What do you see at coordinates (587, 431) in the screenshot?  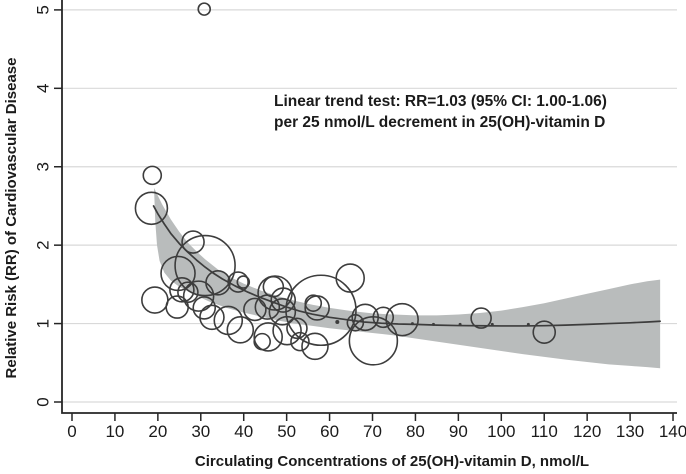 I see `x-tick-label: 120` at bounding box center [587, 431].